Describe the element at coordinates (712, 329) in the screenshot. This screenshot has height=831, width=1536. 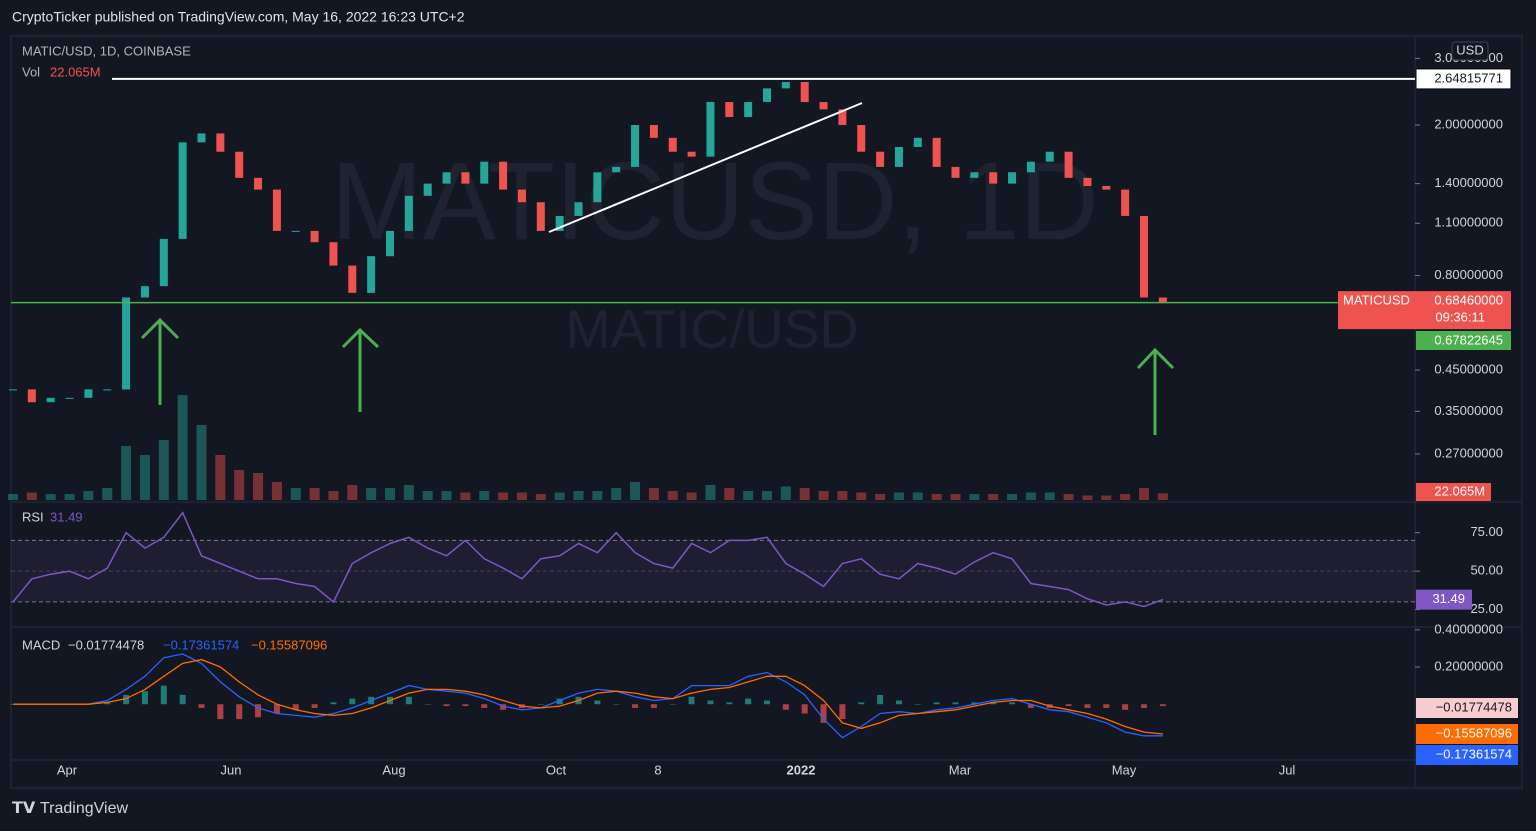
I see `watermark-sub: MATIC/USD` at that location.